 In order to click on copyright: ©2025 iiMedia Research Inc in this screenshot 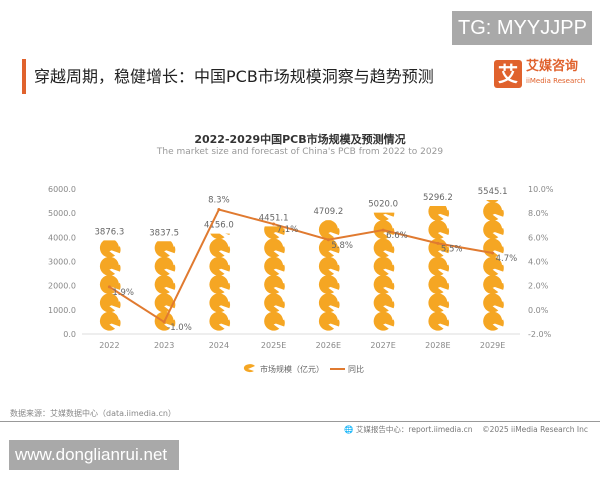, I will do `click(535, 429)`.